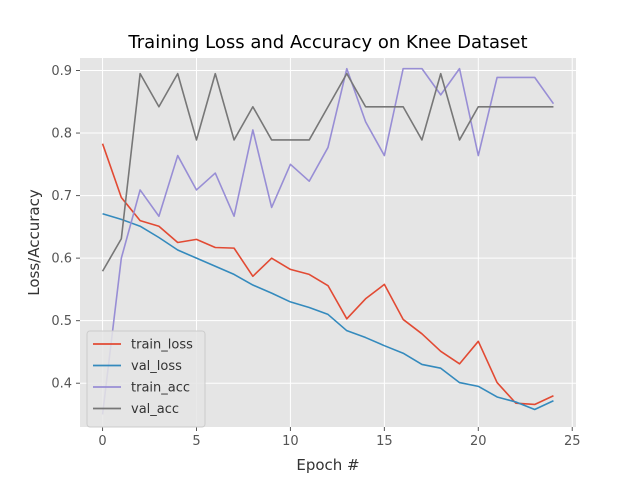  Describe the element at coordinates (162, 345) in the screenshot. I see `legend-label-train-loss: train_loss` at that location.